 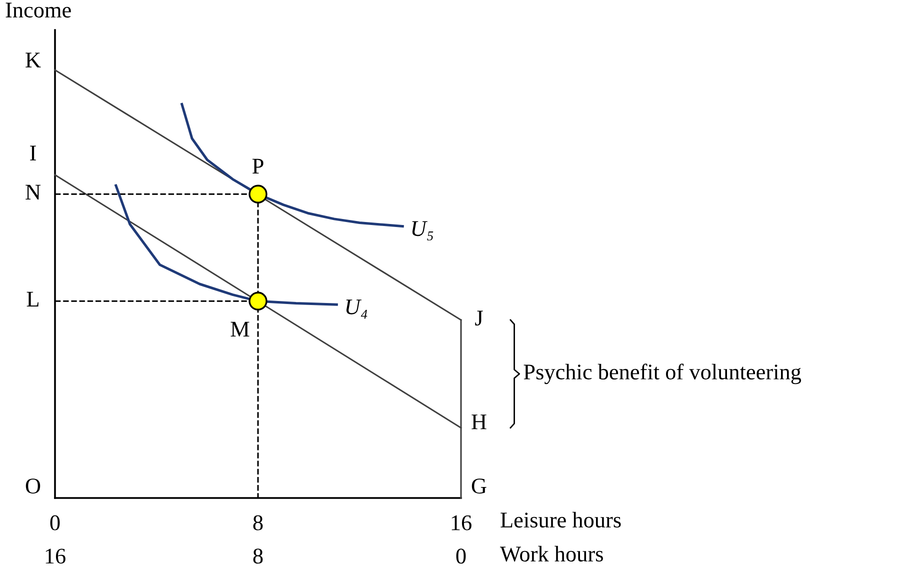 I want to click on series-label: U₄, so click(x=357, y=309).